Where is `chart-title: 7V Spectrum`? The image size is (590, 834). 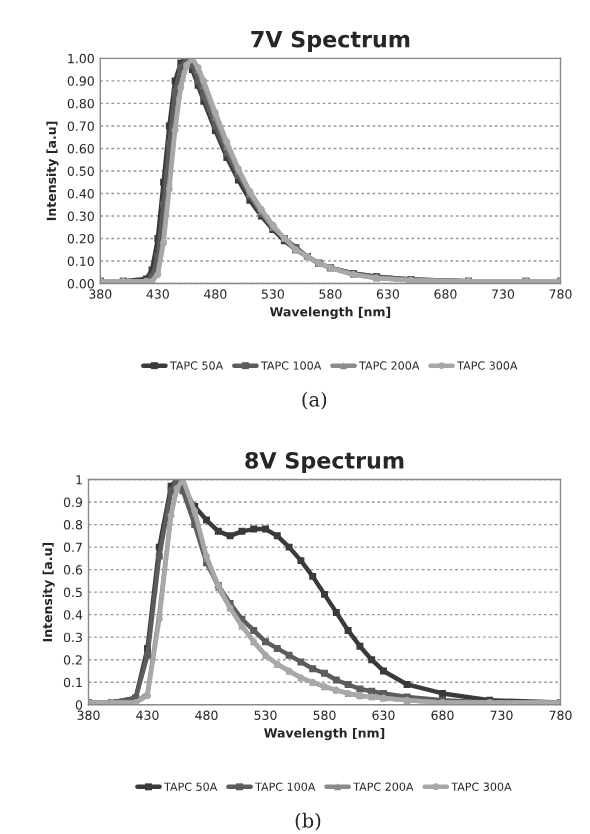 chart-title: 7V Spectrum is located at coordinates (330, 41).